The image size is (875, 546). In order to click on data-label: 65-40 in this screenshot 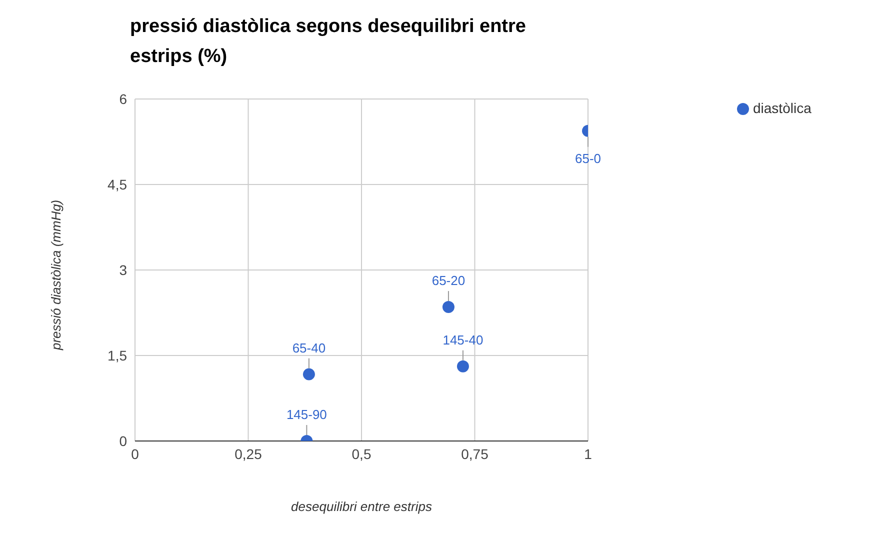, I will do `click(309, 348)`.